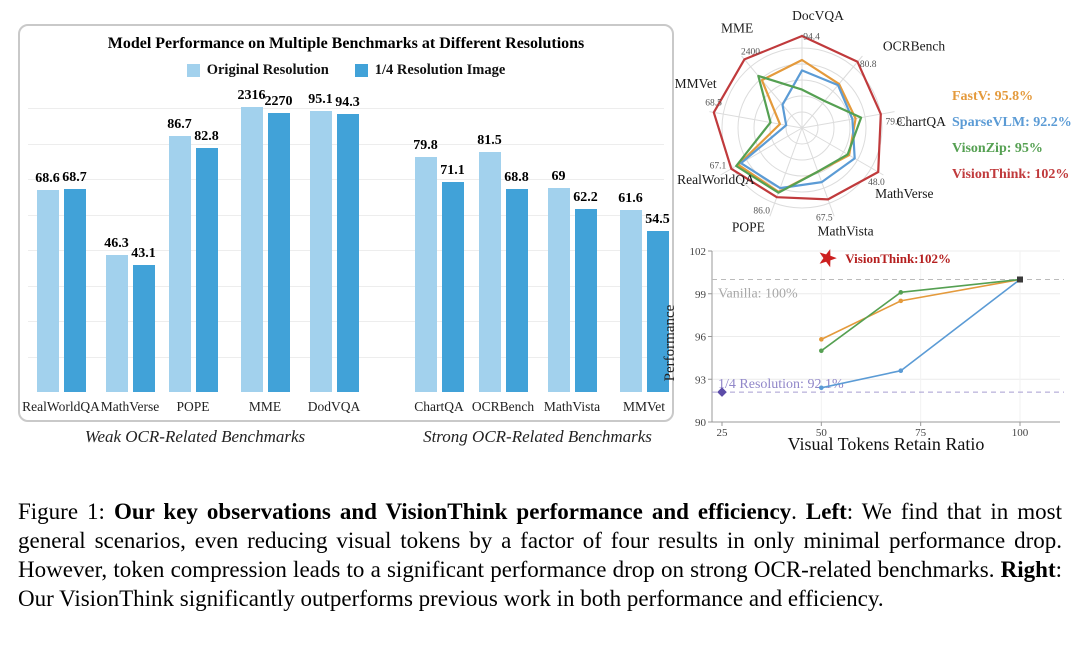 This screenshot has width=1080, height=654. Describe the element at coordinates (66, 511) in the screenshot. I see `caption-segment: Figure 1:` at that location.